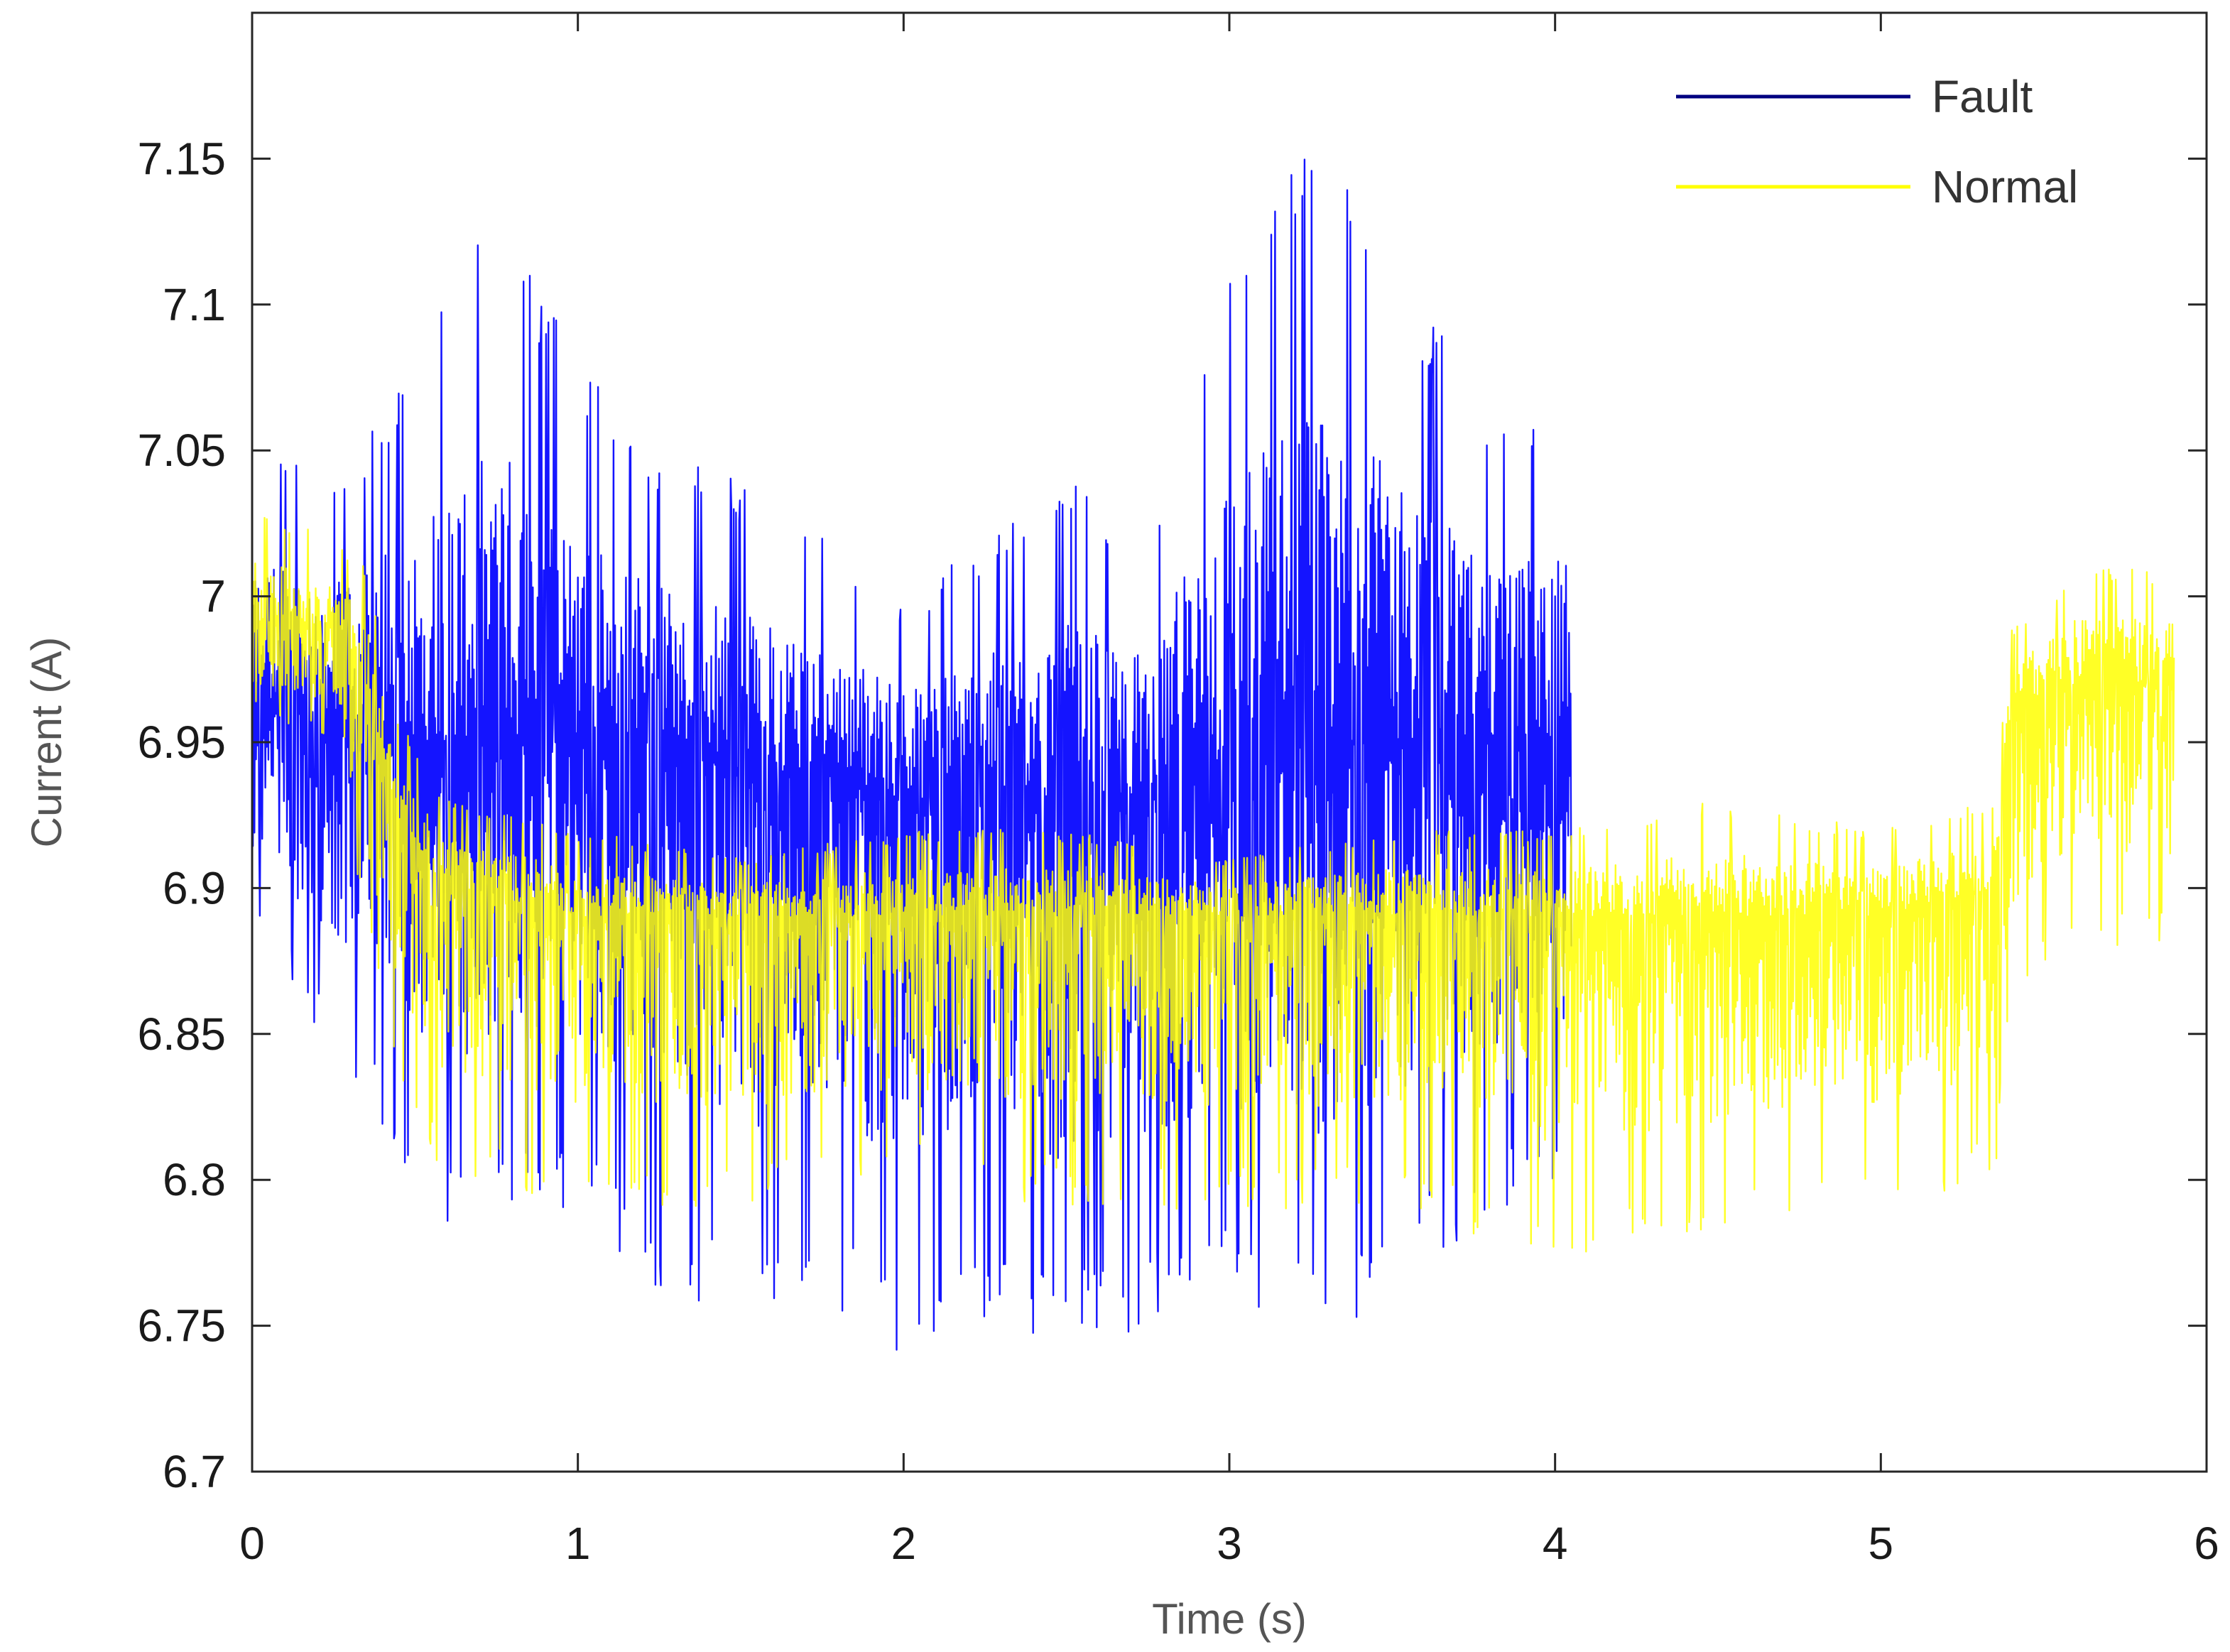 The height and width of the screenshot is (1652, 2230). I want to click on x-tick-label: 6, so click(2206, 1543).